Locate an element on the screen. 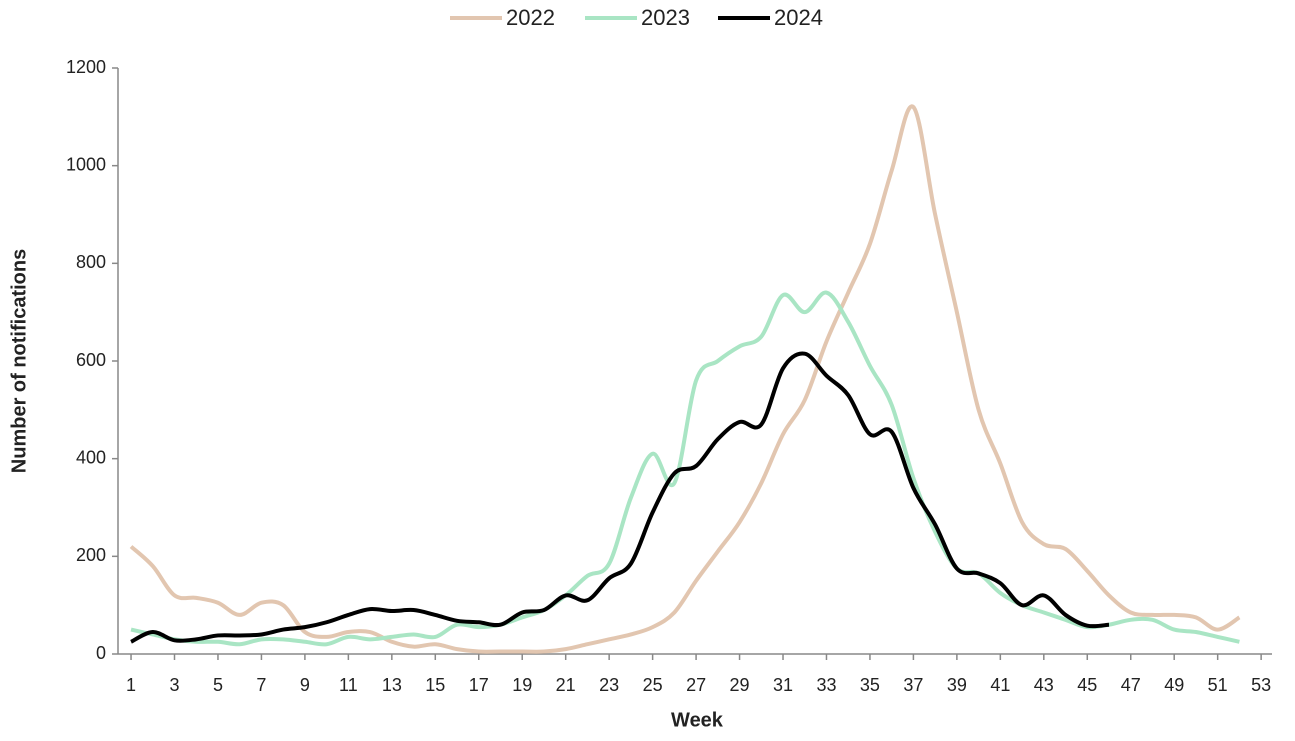  x-tick-label: 23 is located at coordinates (609, 685).